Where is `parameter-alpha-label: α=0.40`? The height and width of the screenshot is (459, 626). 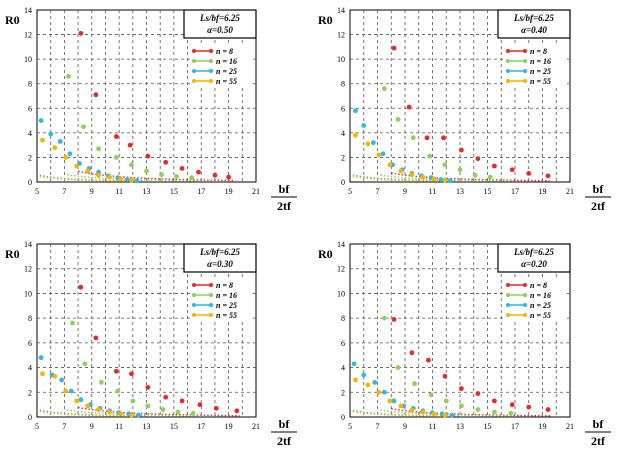 parameter-alpha-label: α=0.40 is located at coordinates (534, 30).